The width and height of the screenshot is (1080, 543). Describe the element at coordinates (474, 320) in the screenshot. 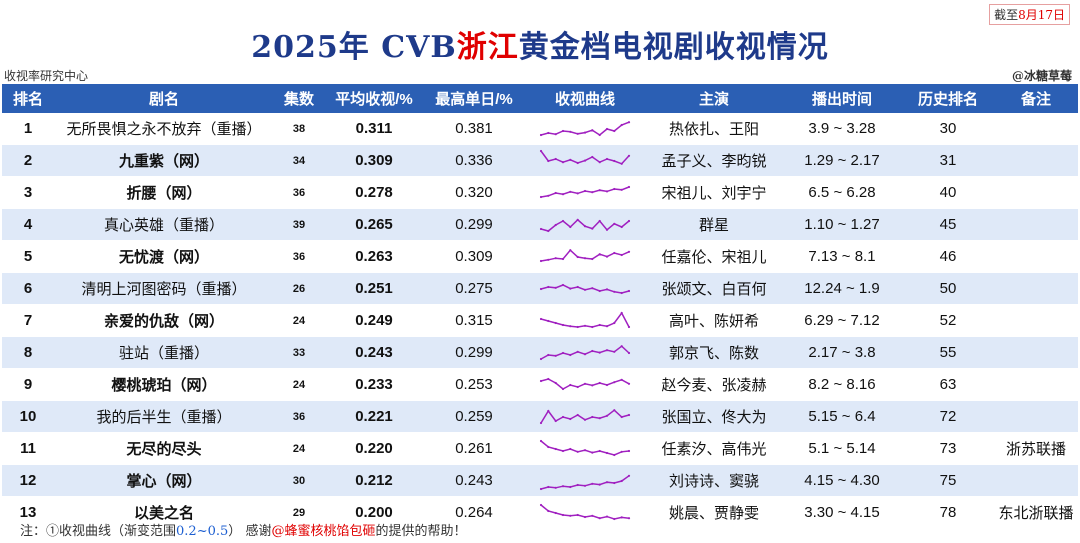

I see `cell-peak: 0.315` at that location.